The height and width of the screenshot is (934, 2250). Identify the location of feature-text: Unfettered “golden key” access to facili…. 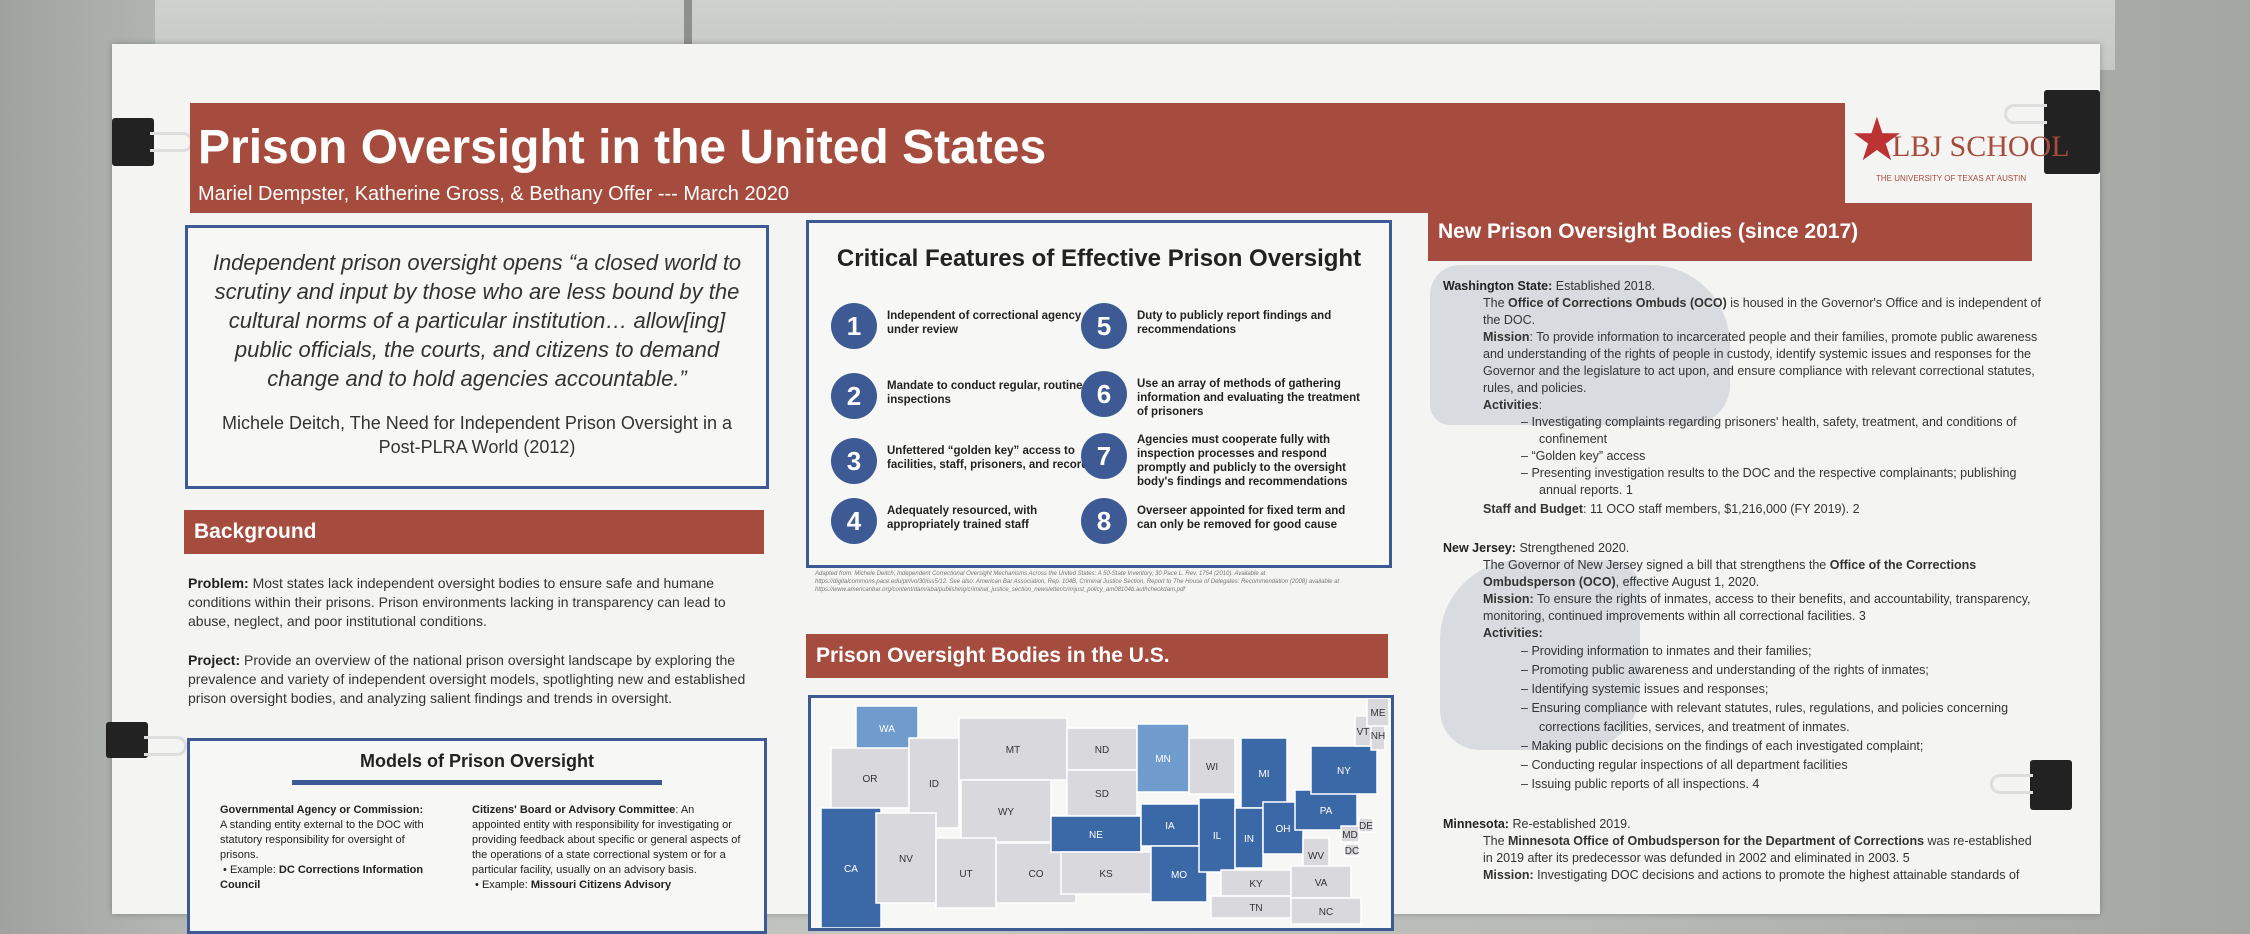
(991, 458).